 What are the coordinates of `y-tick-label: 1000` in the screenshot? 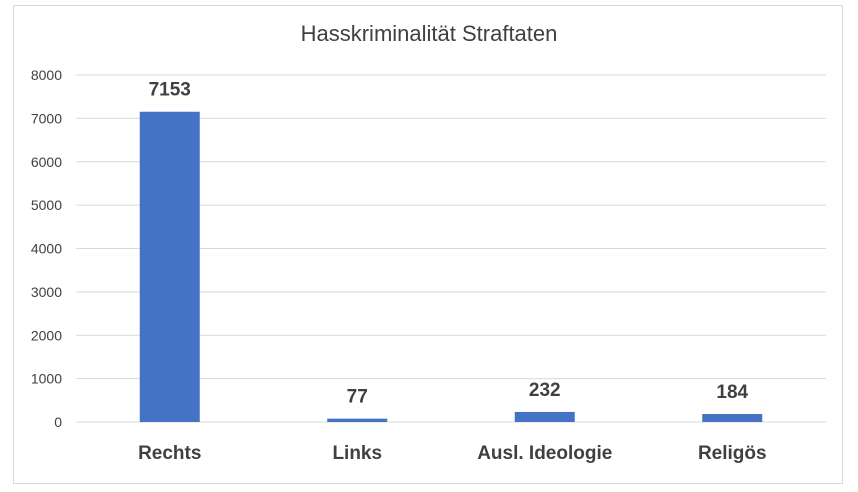 It's located at (46, 379).